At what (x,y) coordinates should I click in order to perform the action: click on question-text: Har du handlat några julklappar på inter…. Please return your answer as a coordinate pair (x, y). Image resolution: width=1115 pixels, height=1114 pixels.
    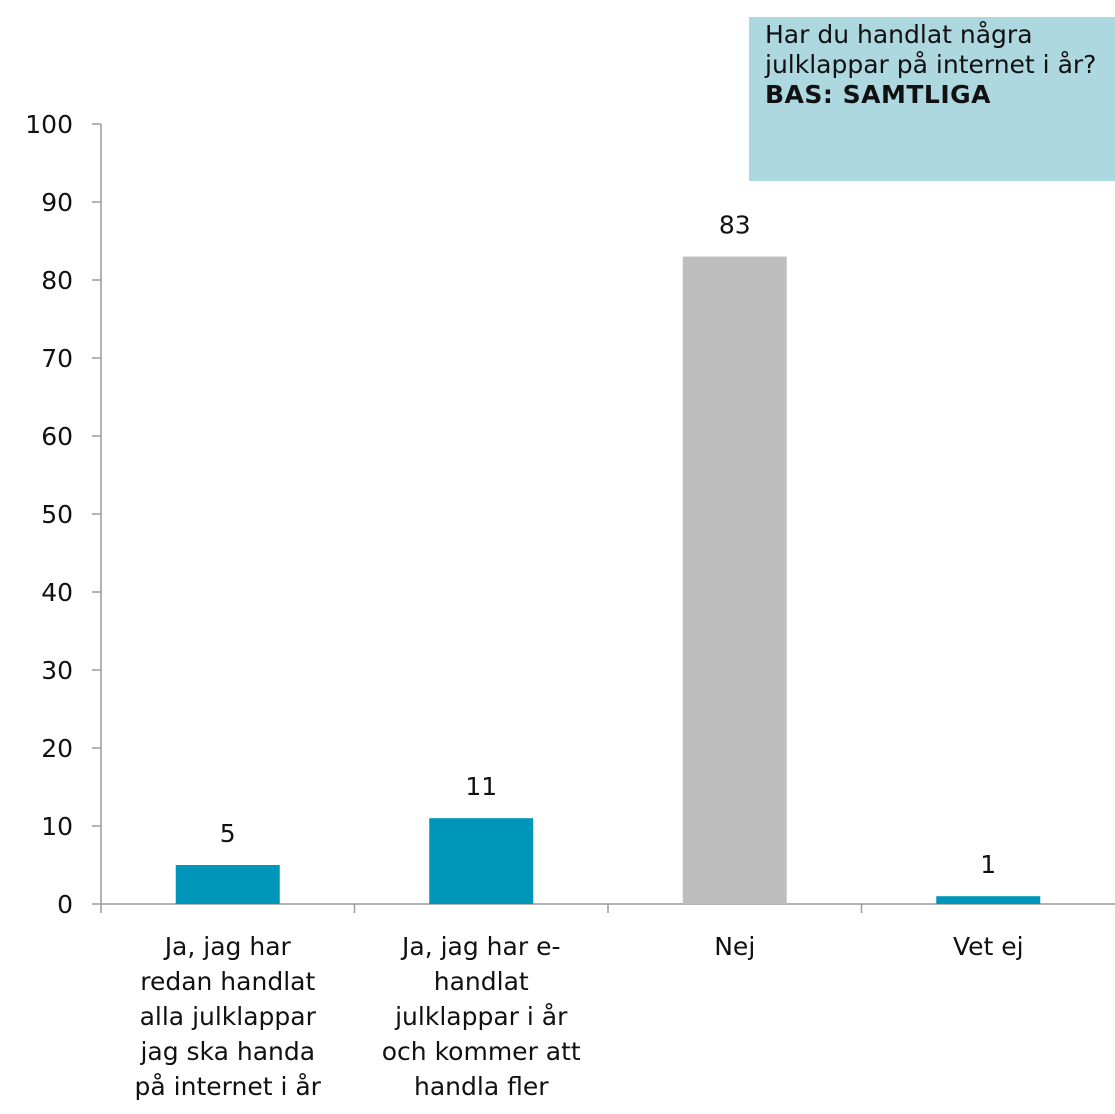
    Looking at the image, I should click on (931, 49).